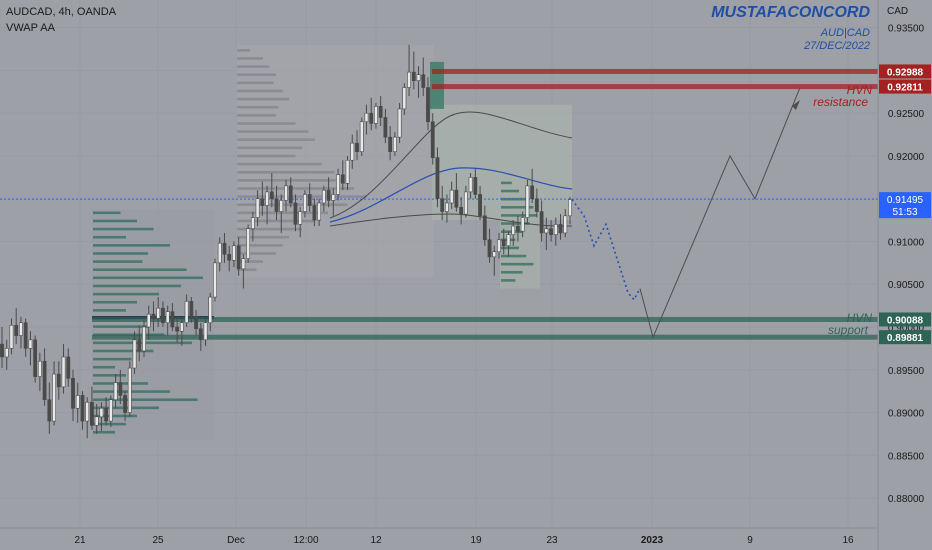 The image size is (932, 550). I want to click on x-tick-label: 2023, so click(652, 540).